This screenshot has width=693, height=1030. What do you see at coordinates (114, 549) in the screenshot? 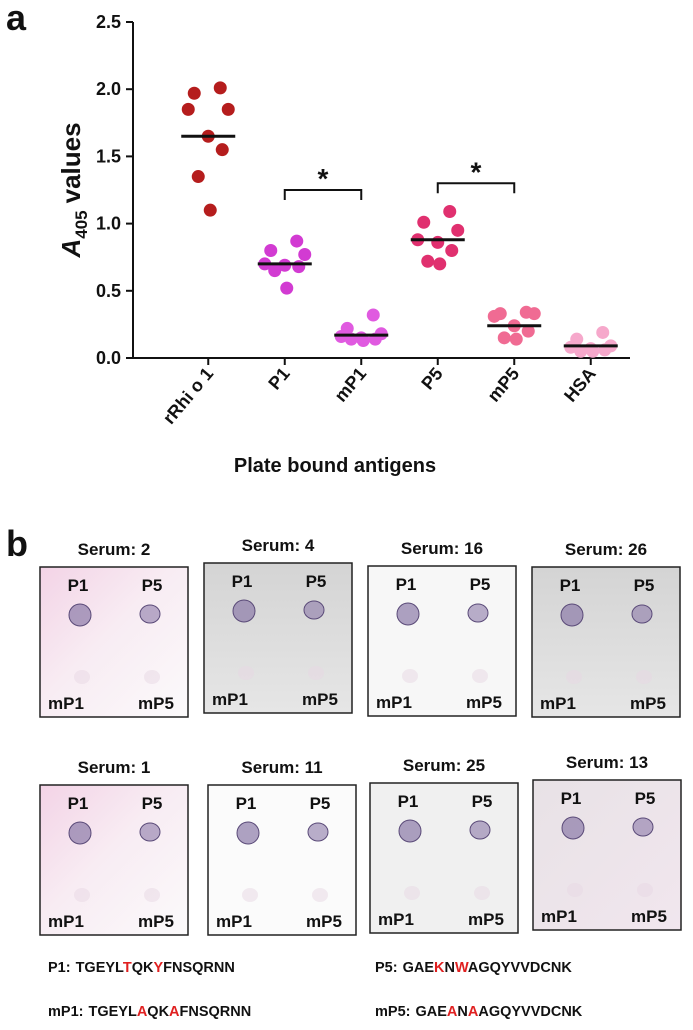
I see `blot-title: Serum: 2` at bounding box center [114, 549].